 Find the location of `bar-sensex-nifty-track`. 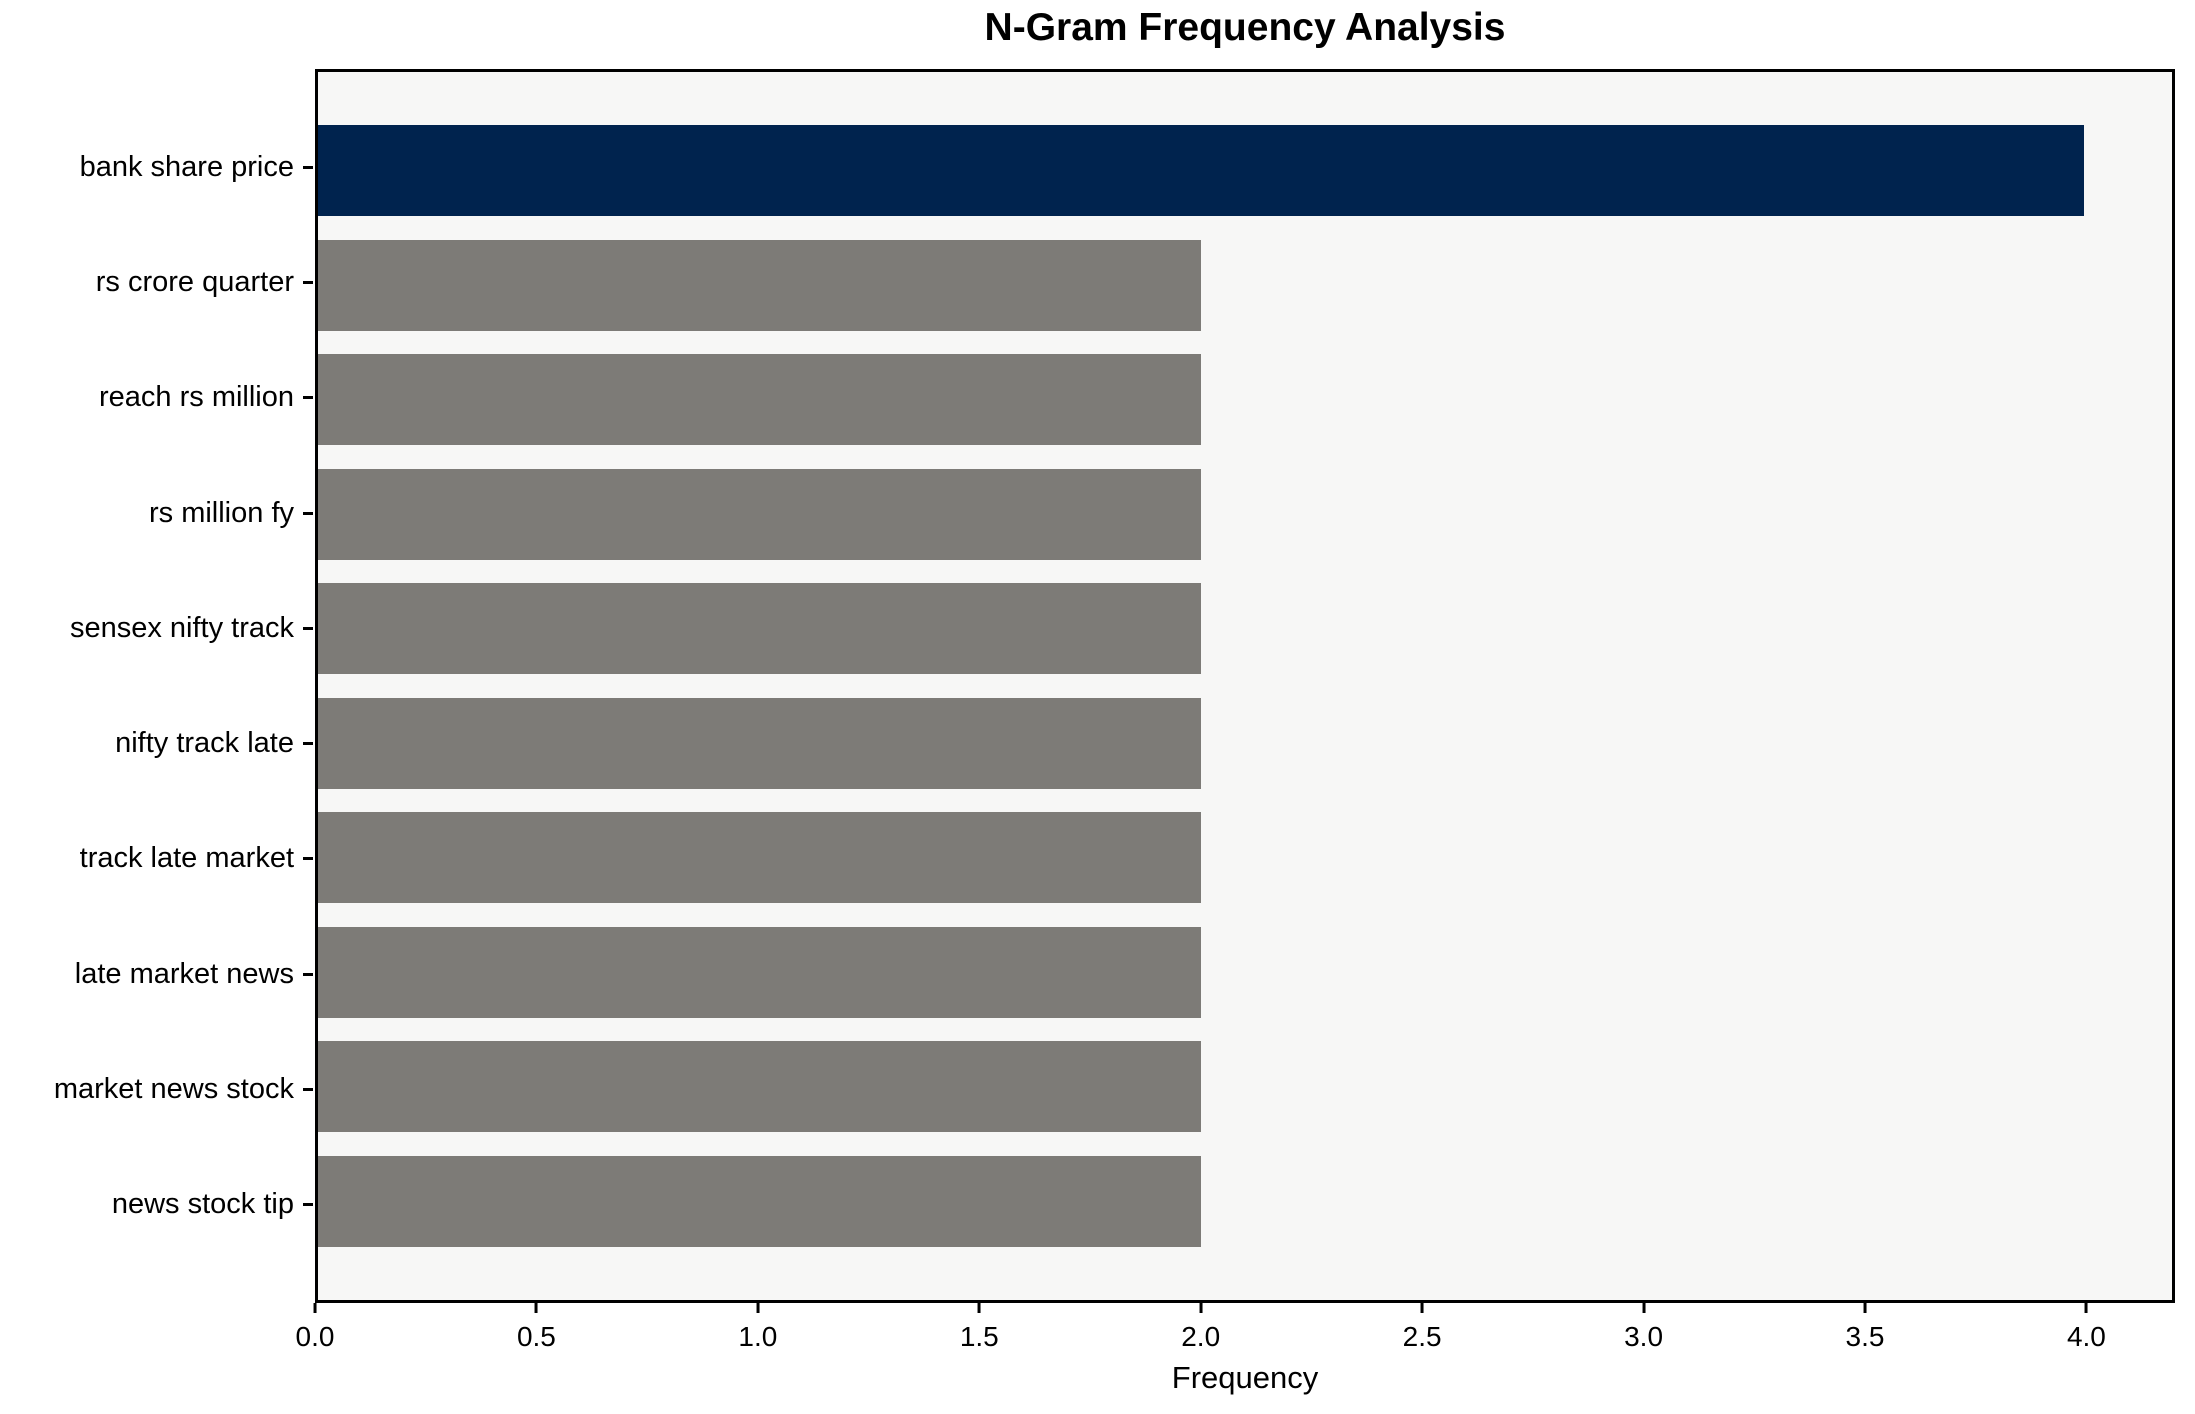

bar-sensex-nifty-track is located at coordinates (759, 629).